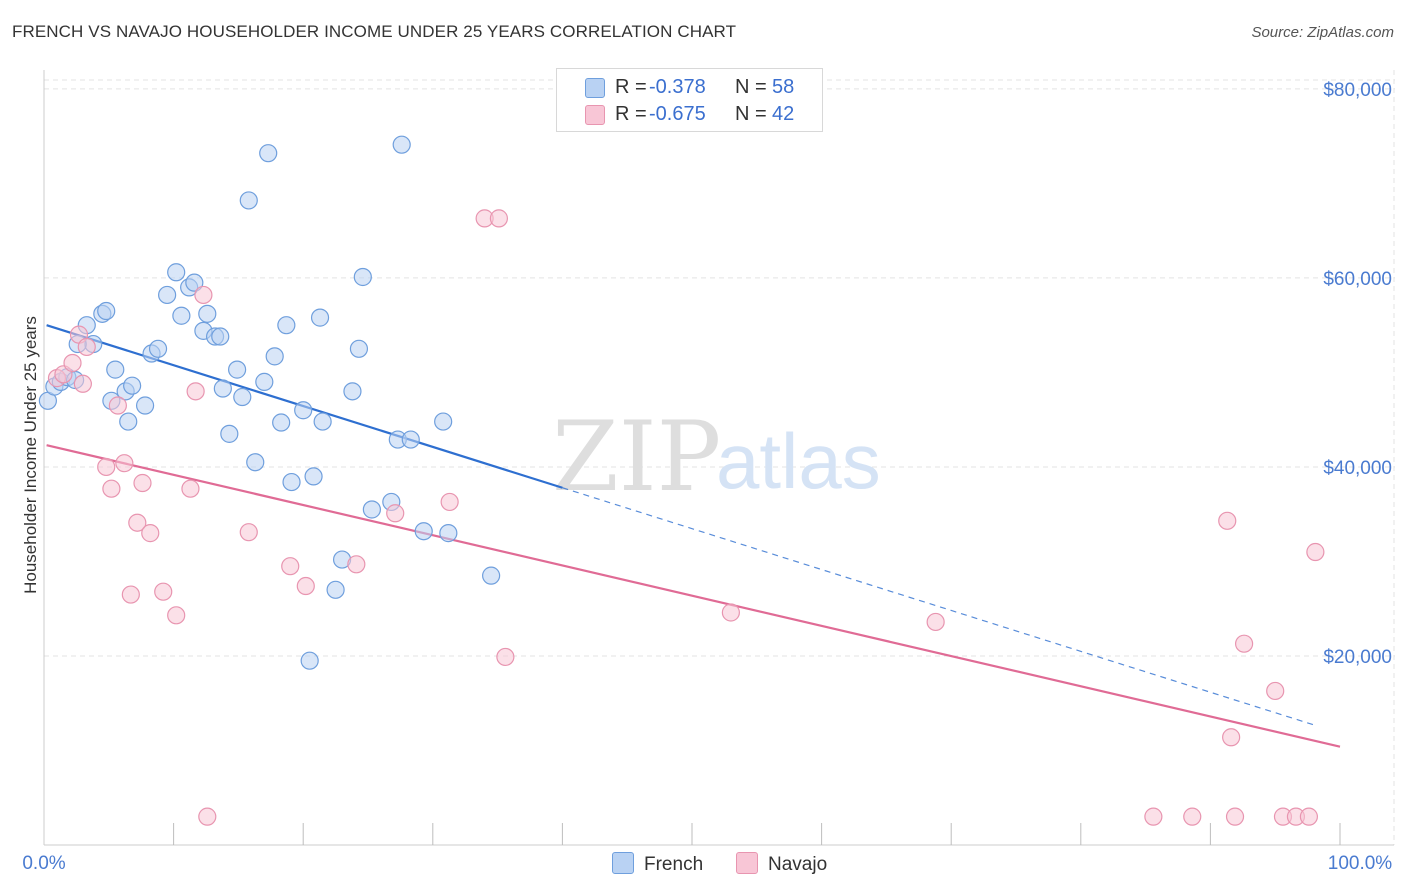  What do you see at coordinates (783, 87) in the screenshot?
I see `french-n-value: 58` at bounding box center [783, 87].